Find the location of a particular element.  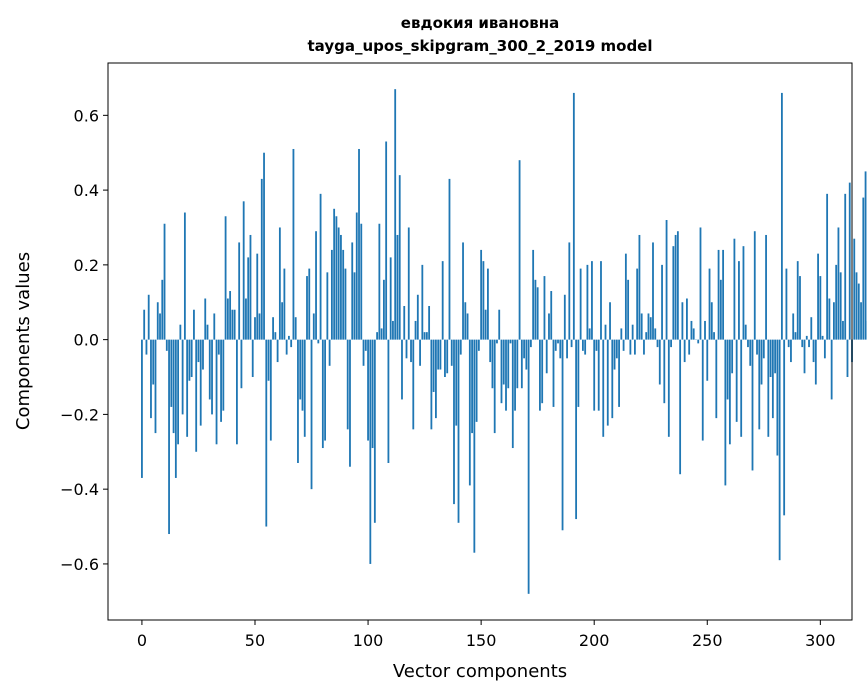

y-tick-label: −0.6 is located at coordinates (79, 564).